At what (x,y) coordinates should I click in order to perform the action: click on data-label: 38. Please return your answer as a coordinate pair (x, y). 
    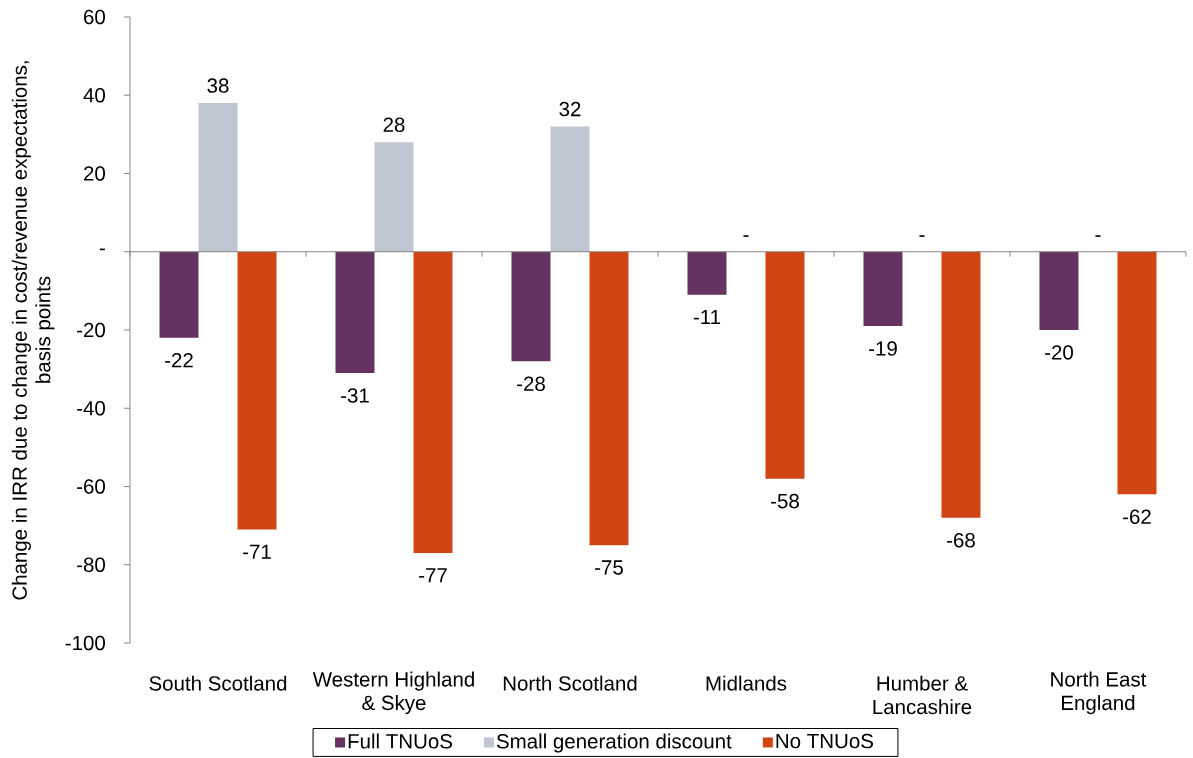
    Looking at the image, I should click on (218, 85).